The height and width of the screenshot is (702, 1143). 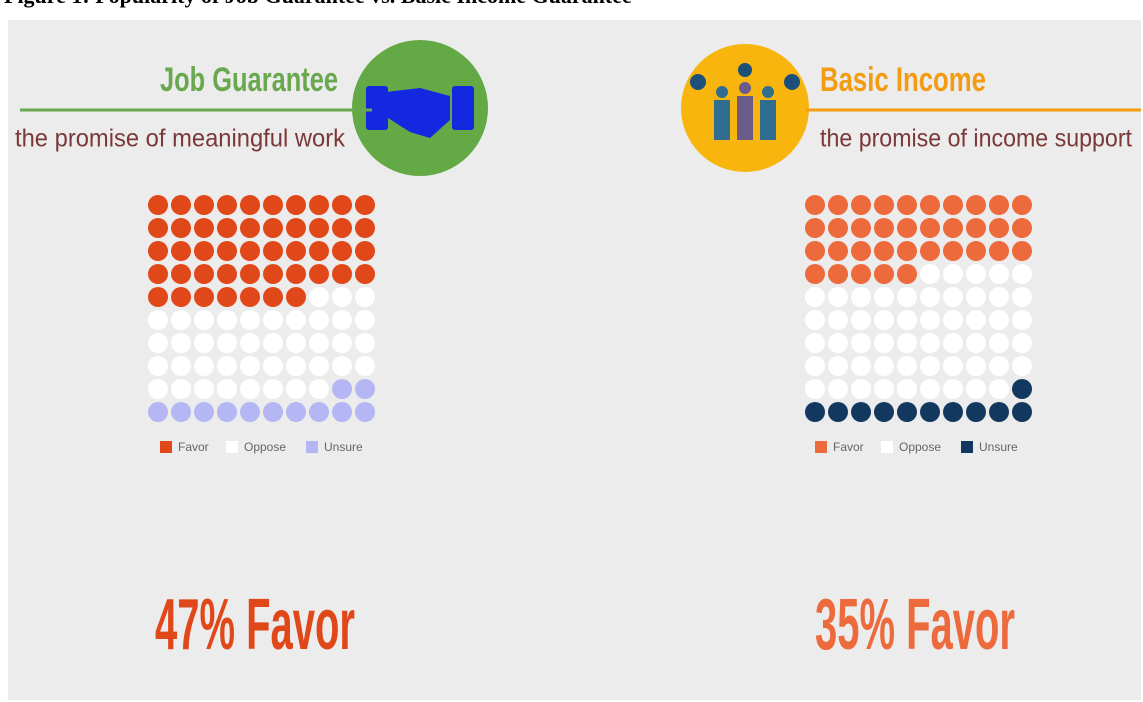 I want to click on legend-label: Unsure, so click(x=343, y=447).